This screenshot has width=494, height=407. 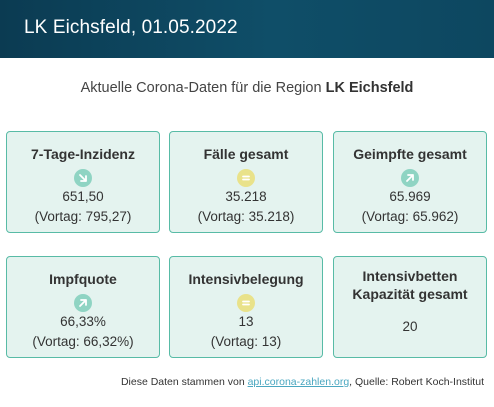 I want to click on subtitle-prefix: Aktuelle Corona-Daten für die Region, so click(x=201, y=88).